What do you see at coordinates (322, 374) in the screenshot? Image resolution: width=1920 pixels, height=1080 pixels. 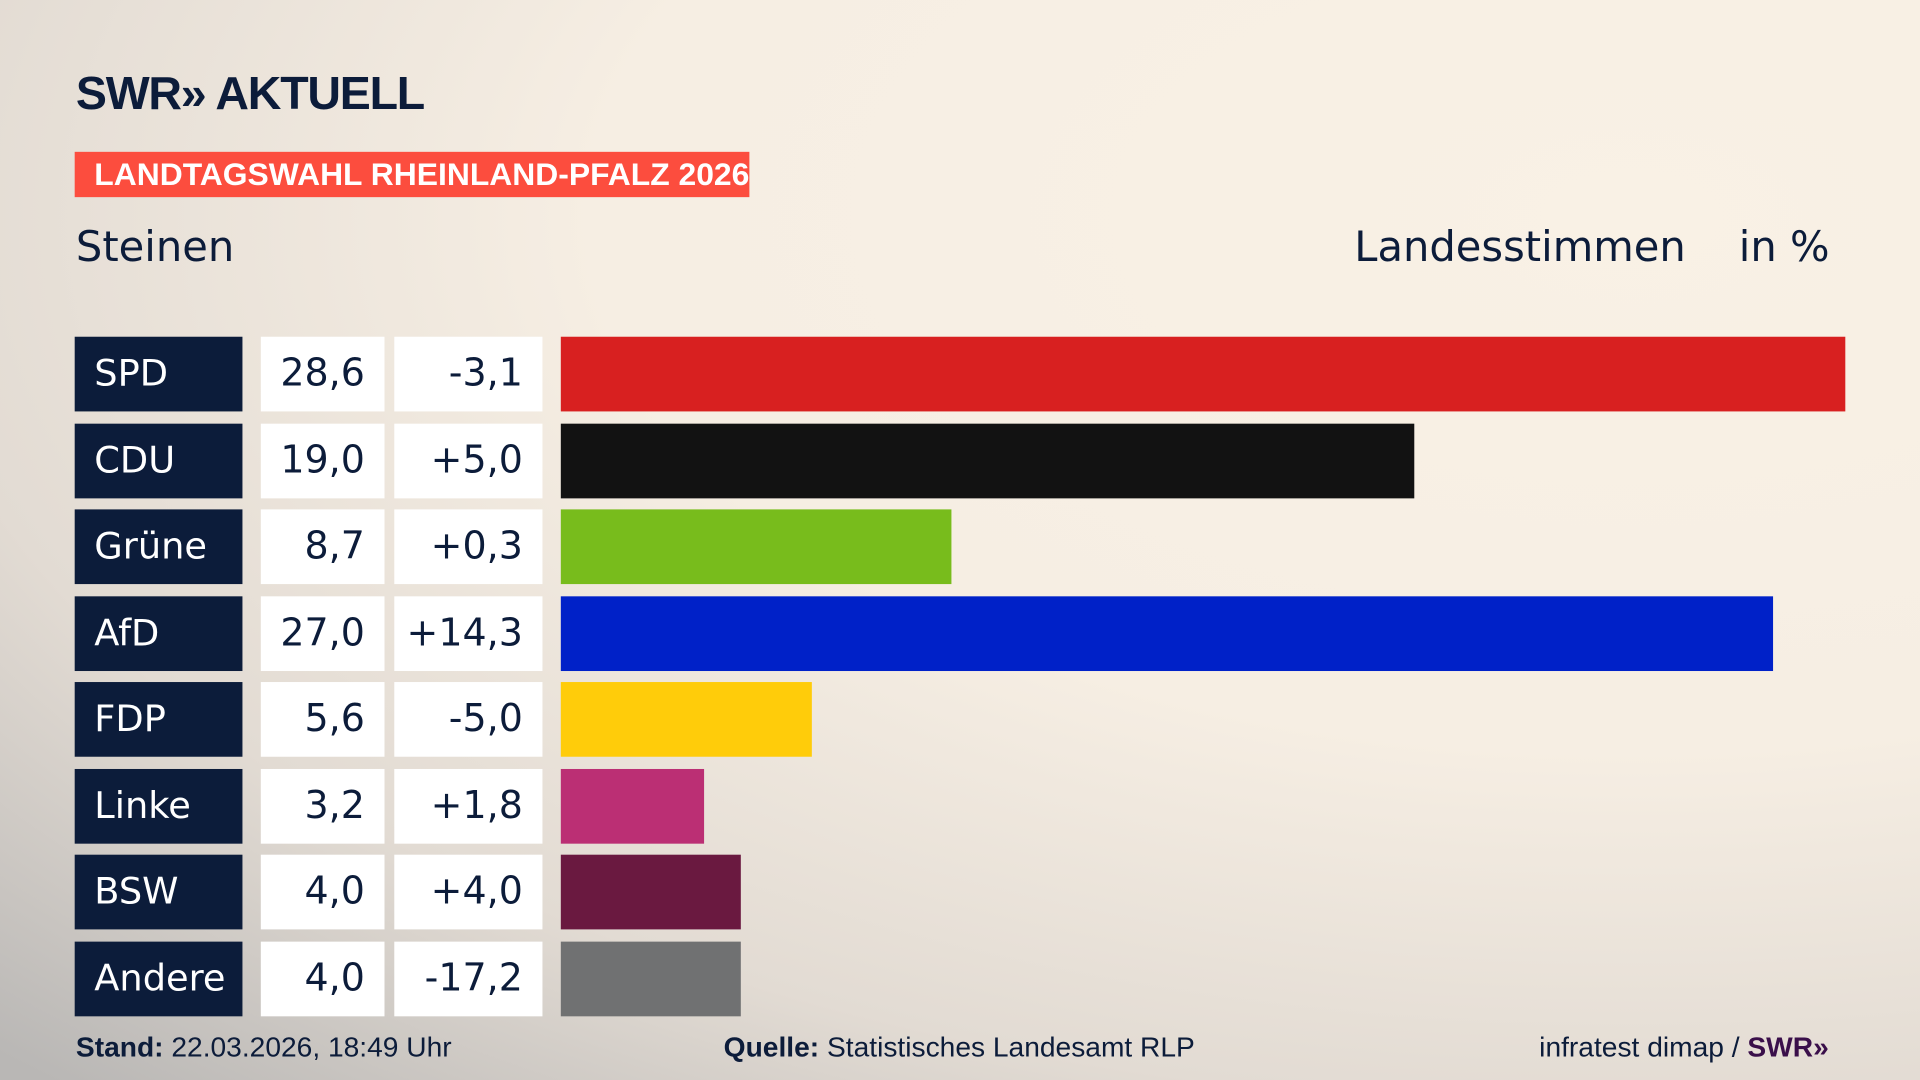 I see `value-label: 28,6` at bounding box center [322, 374].